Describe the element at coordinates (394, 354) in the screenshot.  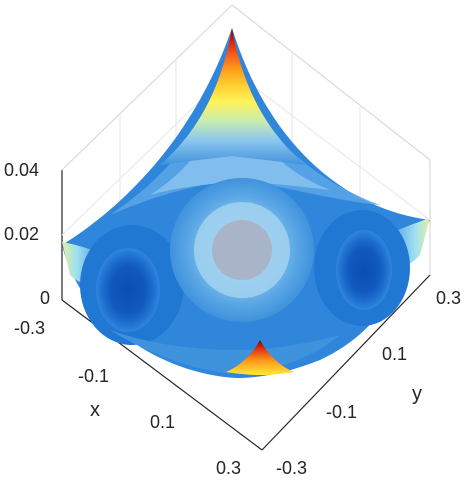
I see `y-tick-label: 0.1` at that location.